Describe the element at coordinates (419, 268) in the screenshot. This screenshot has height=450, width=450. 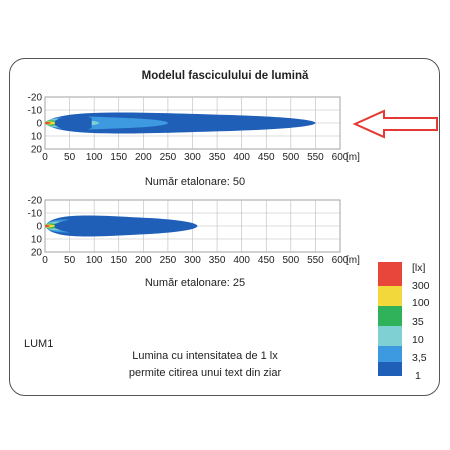
I see `legend-unit: [lx]` at that location.